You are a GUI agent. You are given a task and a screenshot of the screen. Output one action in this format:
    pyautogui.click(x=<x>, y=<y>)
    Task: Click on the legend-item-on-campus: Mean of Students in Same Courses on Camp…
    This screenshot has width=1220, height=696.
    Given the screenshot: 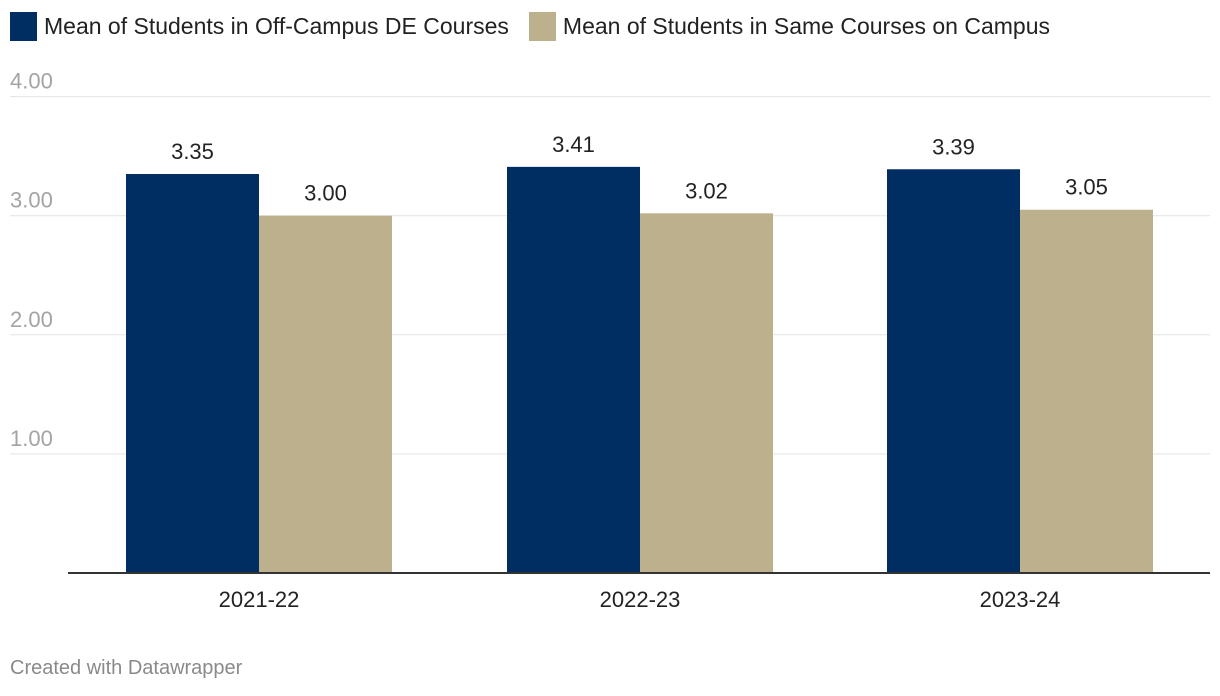 What is the action you would take?
    pyautogui.click(x=789, y=26)
    